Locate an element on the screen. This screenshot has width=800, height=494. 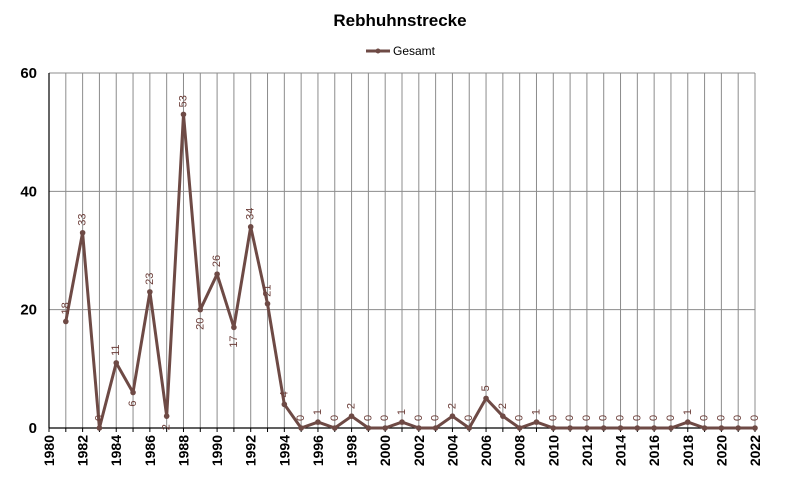
data-point-1983 is located at coordinates (99, 428).